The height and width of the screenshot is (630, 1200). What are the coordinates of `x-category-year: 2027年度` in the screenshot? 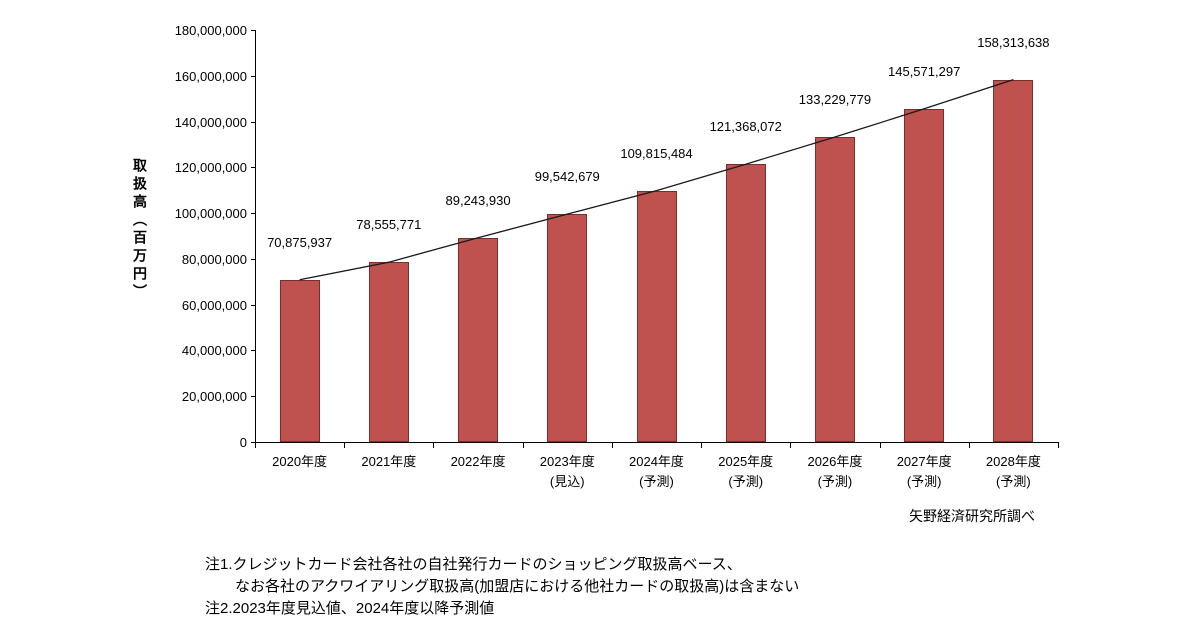 It's located at (924, 461).